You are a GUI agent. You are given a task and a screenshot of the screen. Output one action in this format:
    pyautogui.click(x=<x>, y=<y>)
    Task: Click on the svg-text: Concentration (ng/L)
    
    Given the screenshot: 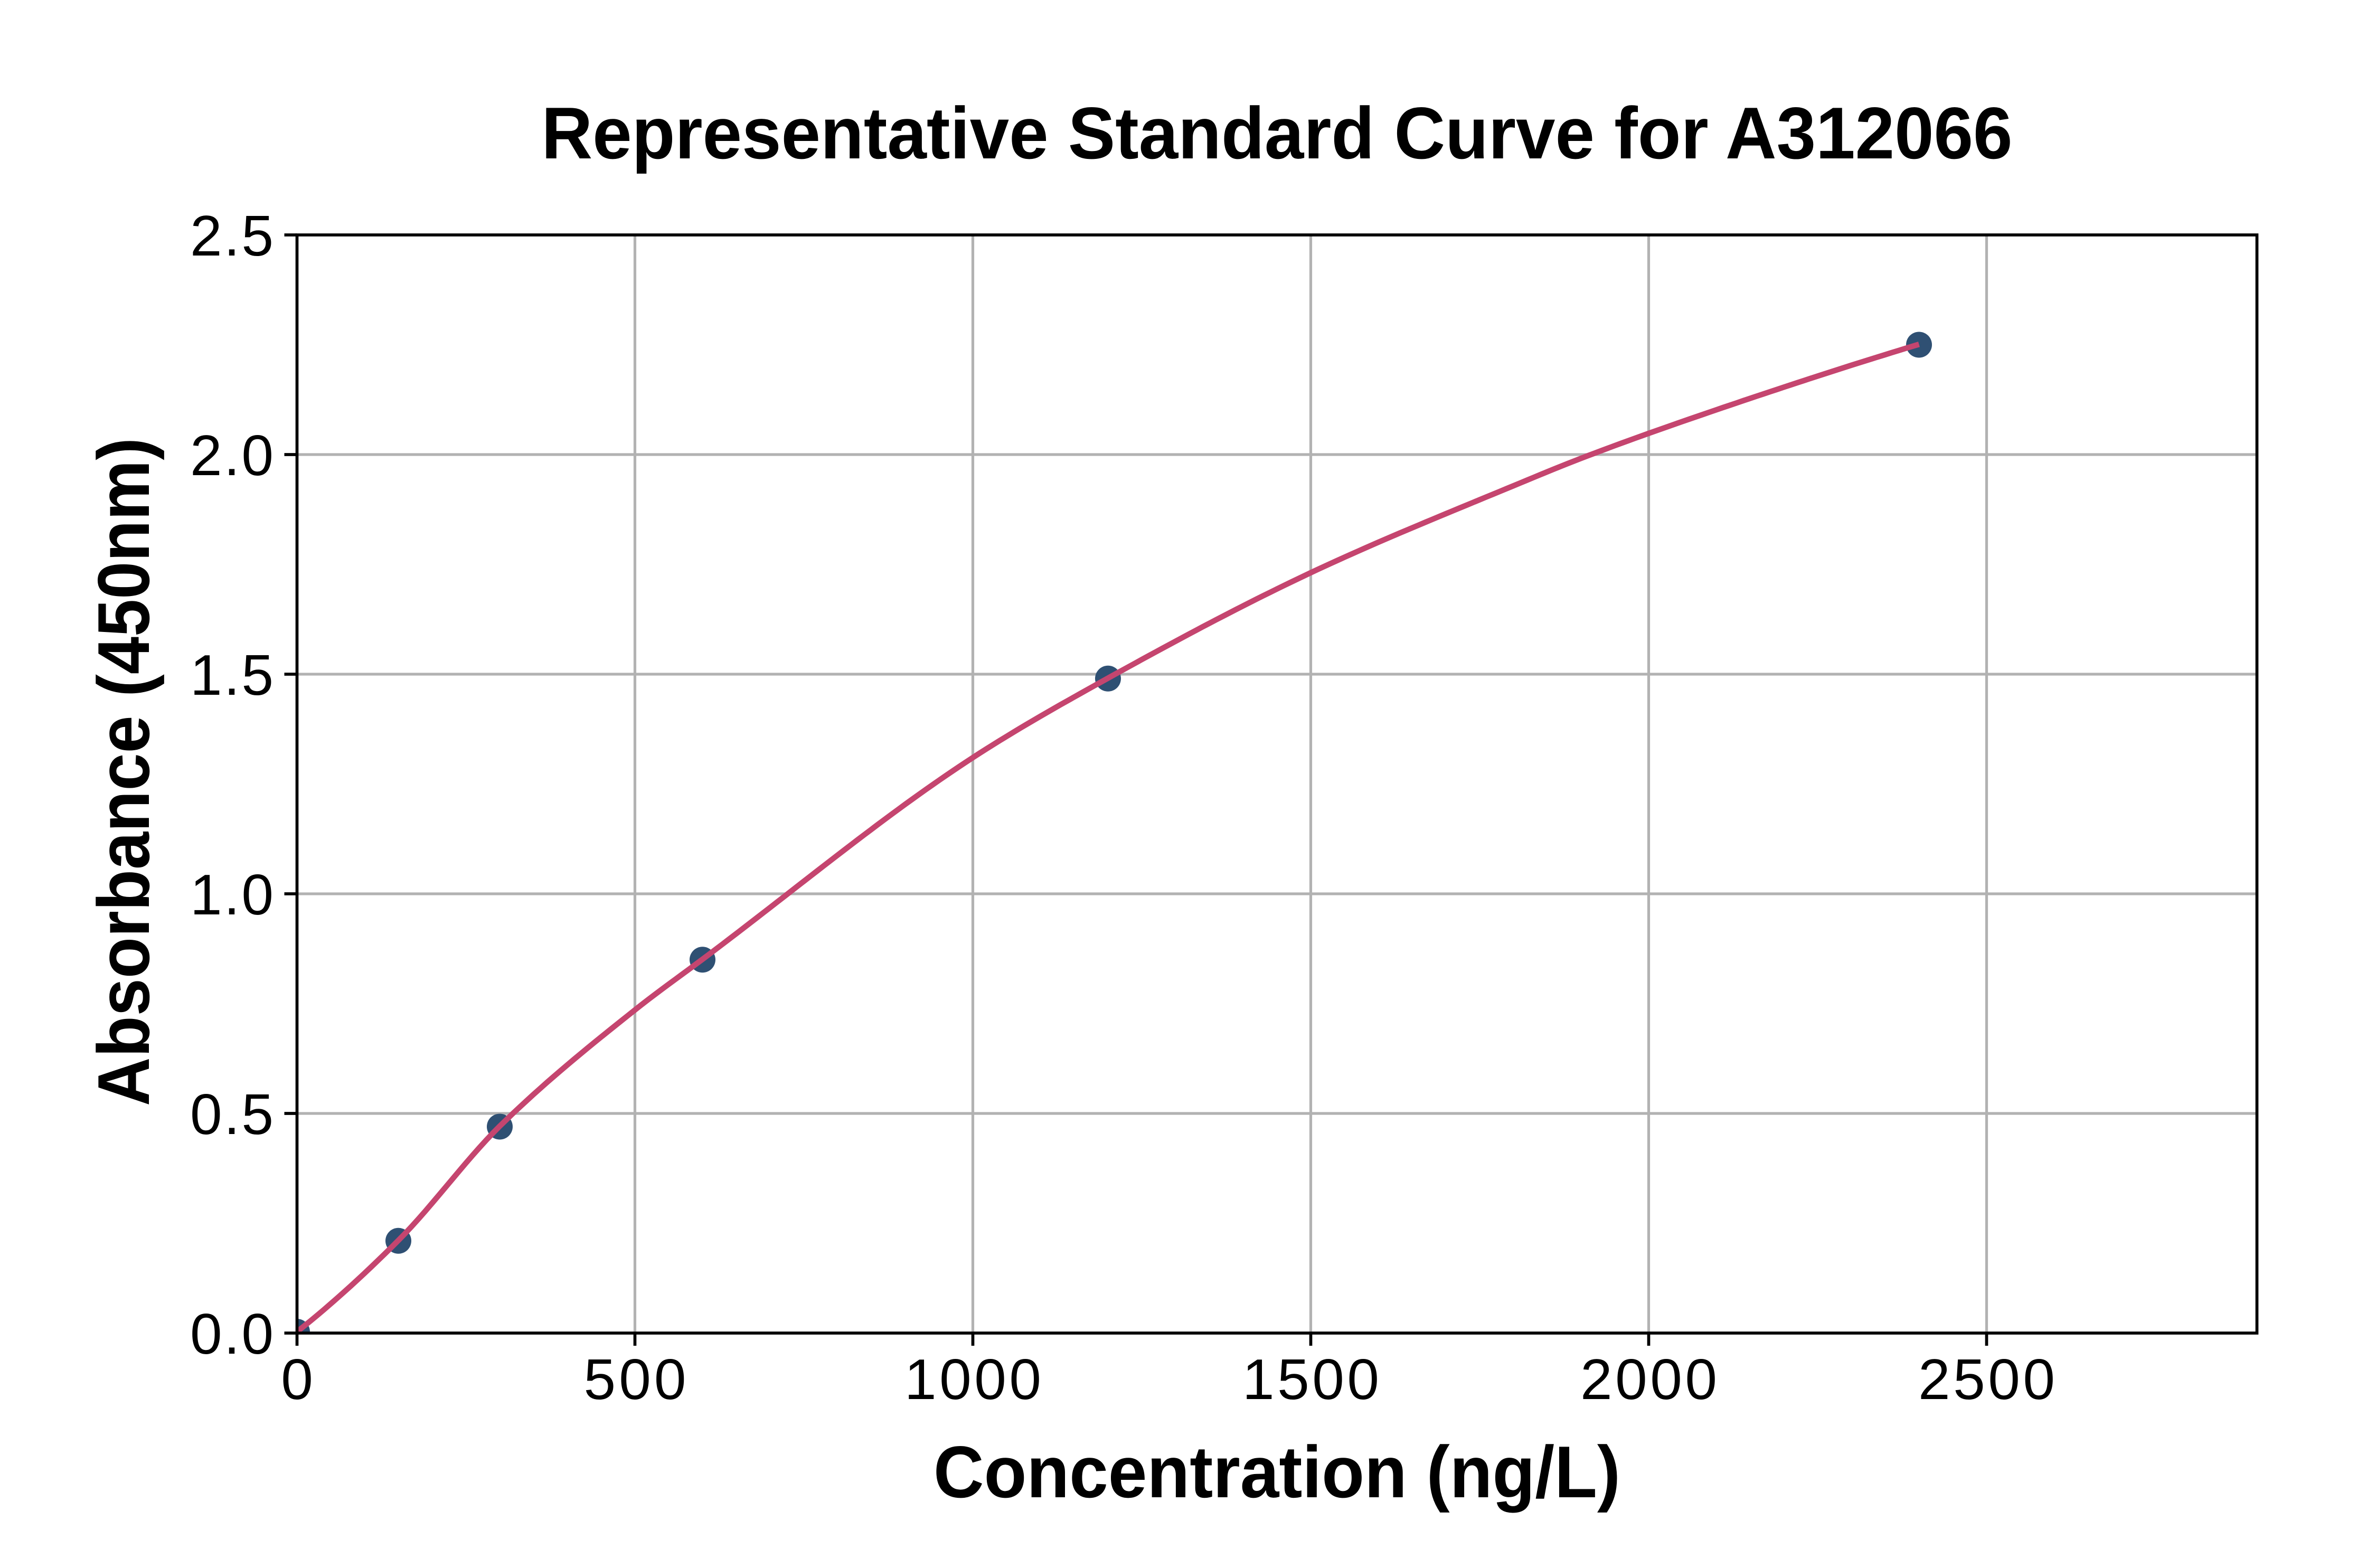 What is the action you would take?
    pyautogui.click(x=1277, y=1472)
    